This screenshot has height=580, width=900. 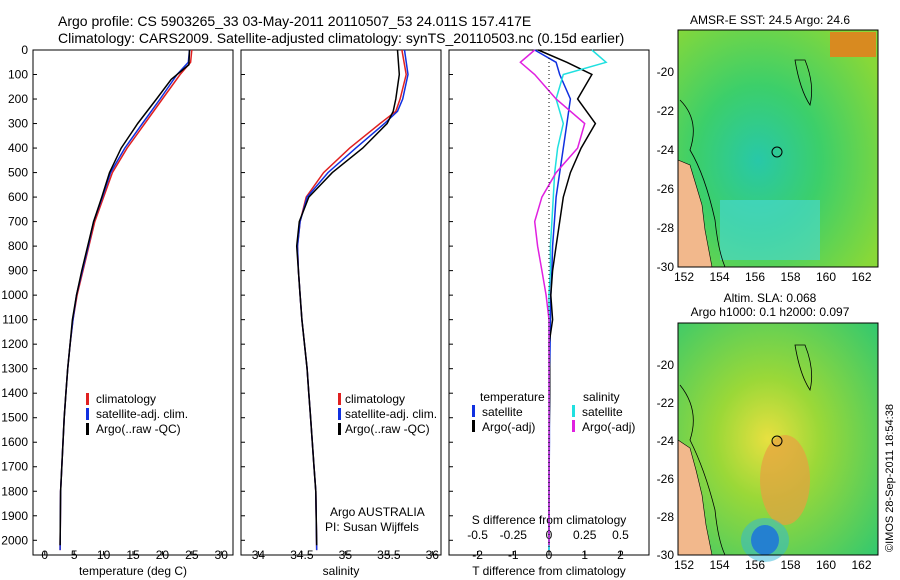 I want to click on sst-y-axis: -20 -22 -24 -26 -28 -30, so click(x=666, y=169).